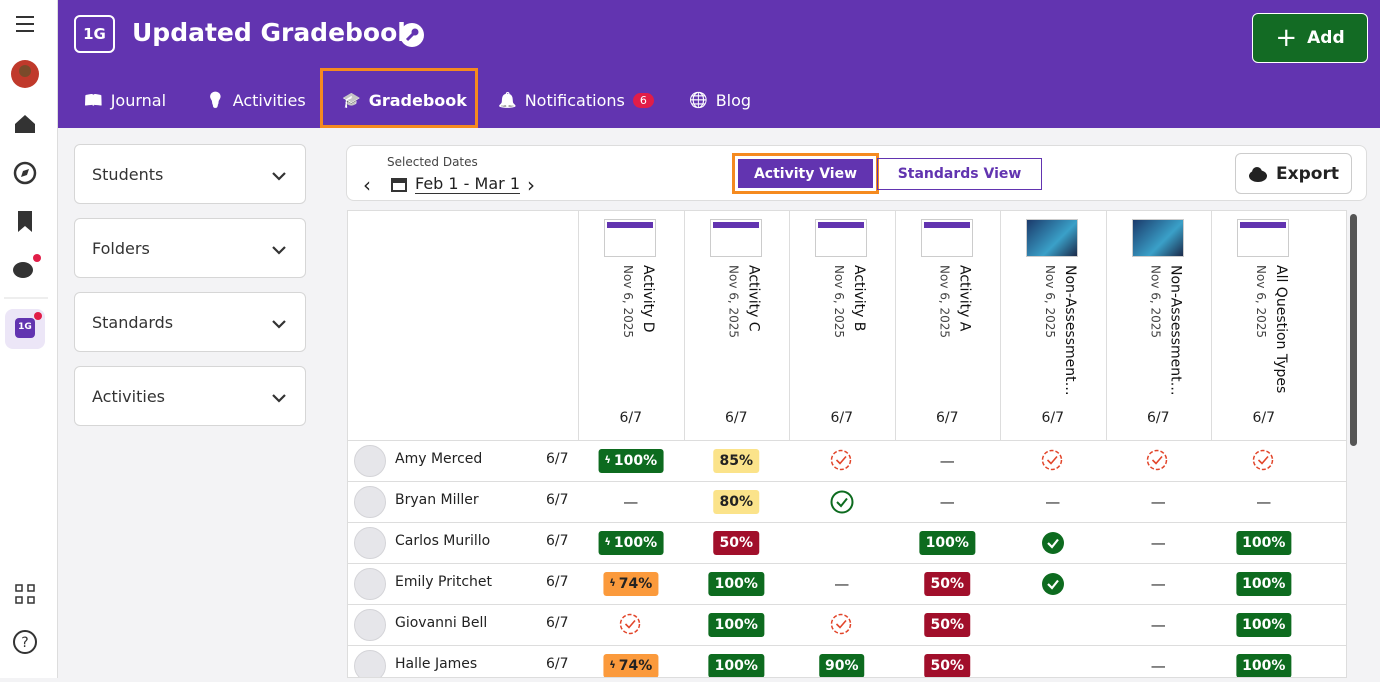  Describe the element at coordinates (25, 327) in the screenshot. I see `rail-badge: 1G` at that location.